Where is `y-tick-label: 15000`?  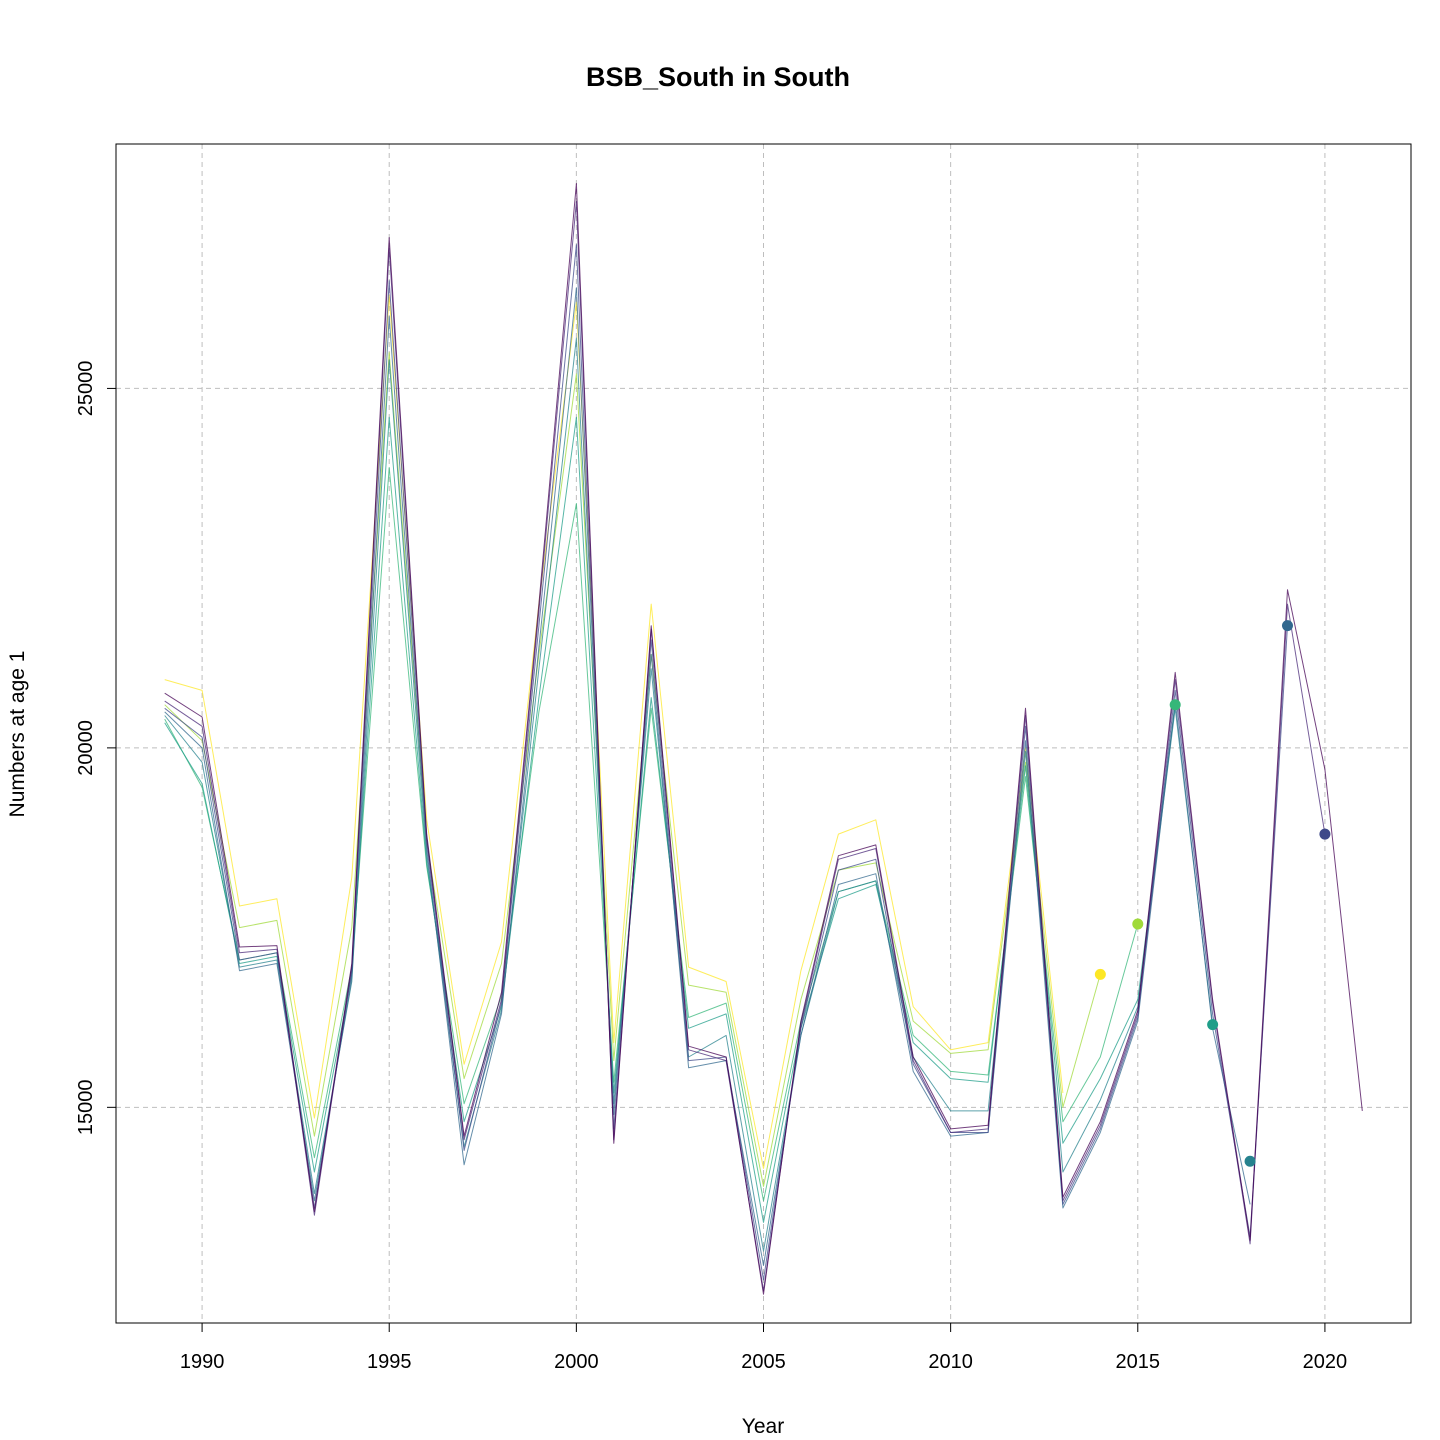 y-tick-label: 15000 is located at coordinates (86, 1108).